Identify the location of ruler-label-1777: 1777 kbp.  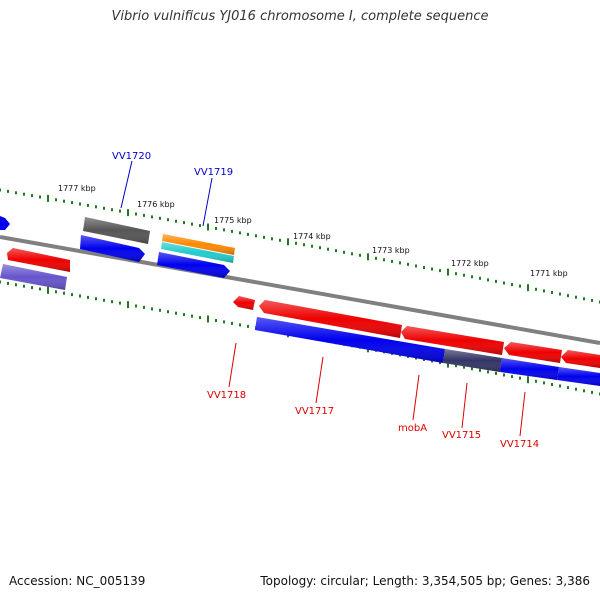
(77, 188).